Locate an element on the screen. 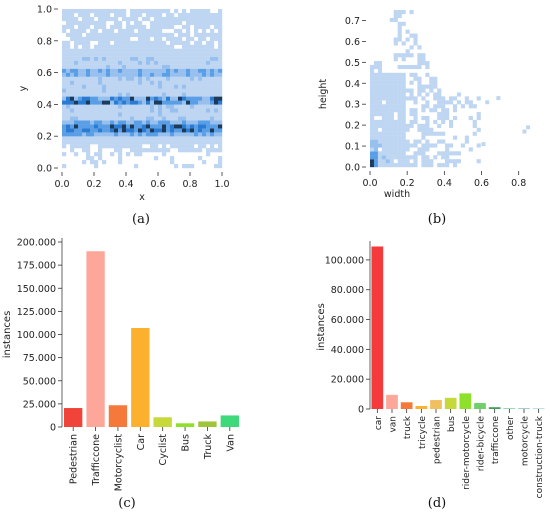 This screenshot has height=516, width=550. y-tick-label-b: 0.1 is located at coordinates (352, 147).